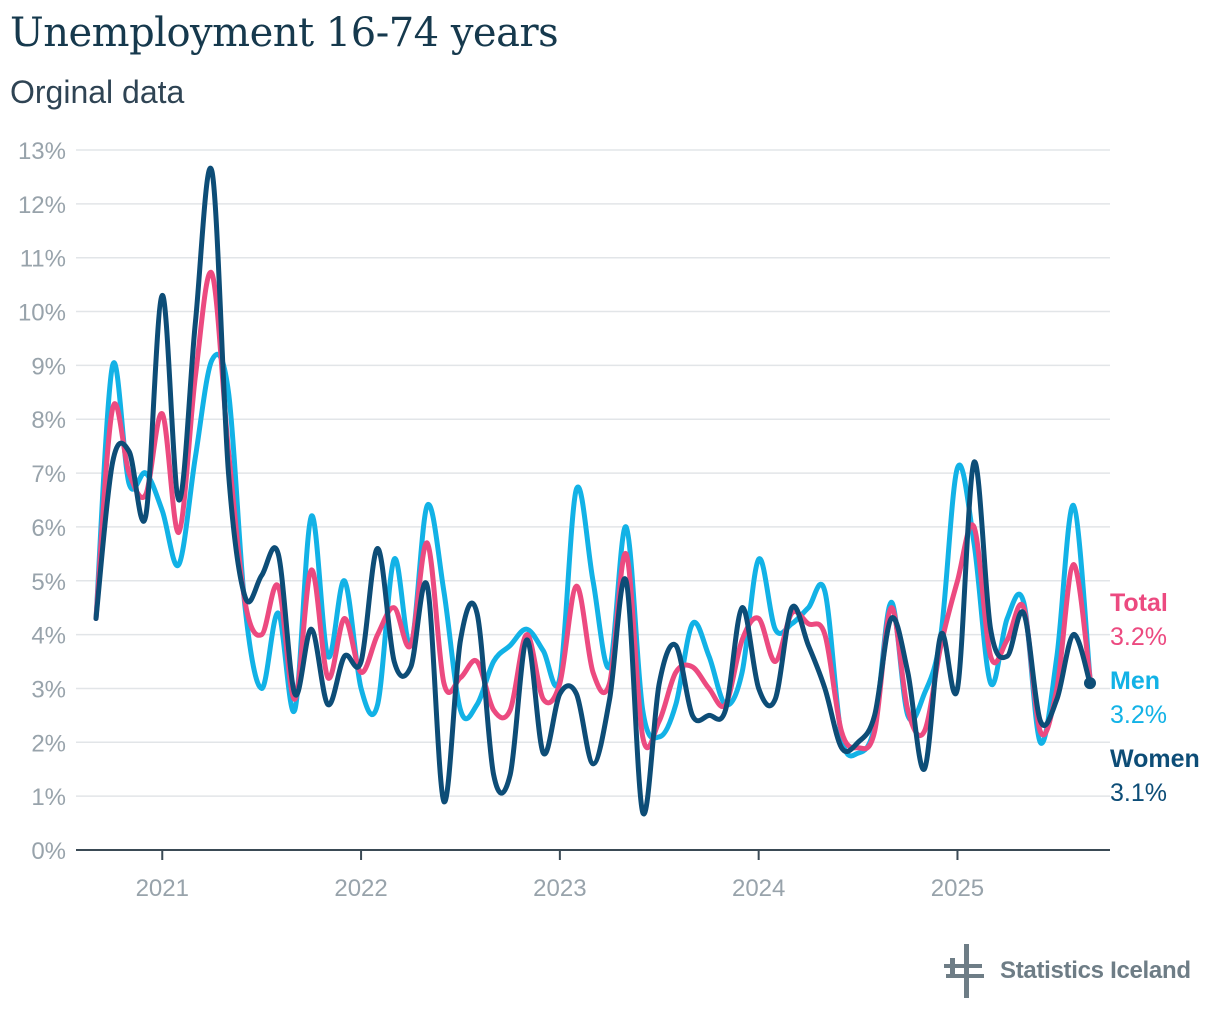  What do you see at coordinates (1138, 715) in the screenshot?
I see `end-value-men: 3.2%` at bounding box center [1138, 715].